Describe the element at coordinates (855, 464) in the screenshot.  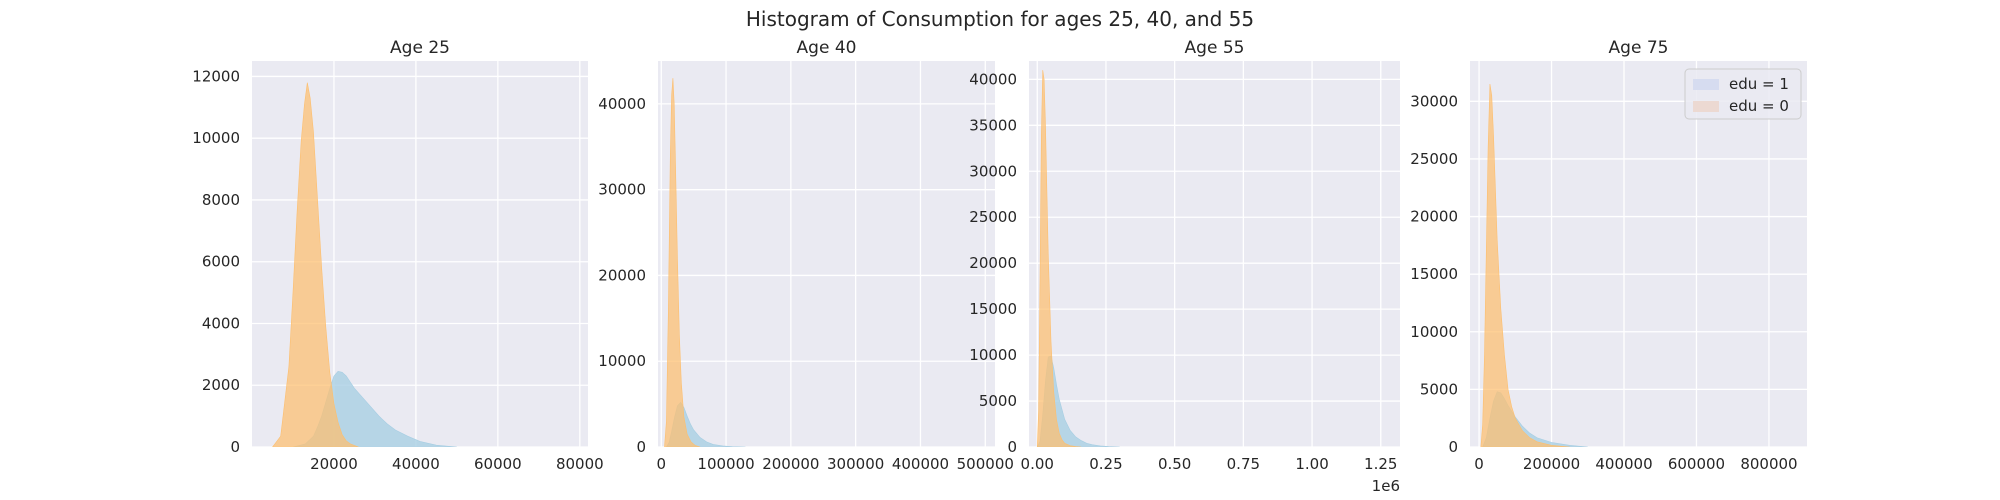
I see `x-tick-label: 300000` at that location.